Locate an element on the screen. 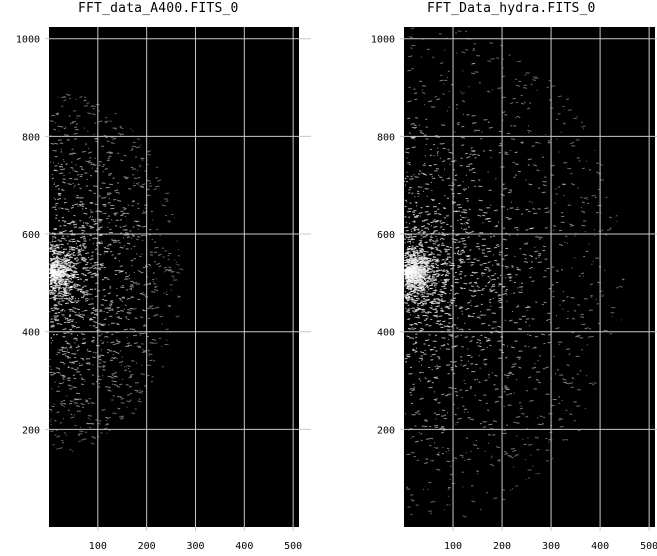 The image size is (657, 556). right-ytick-label: 400 is located at coordinates (386, 333).